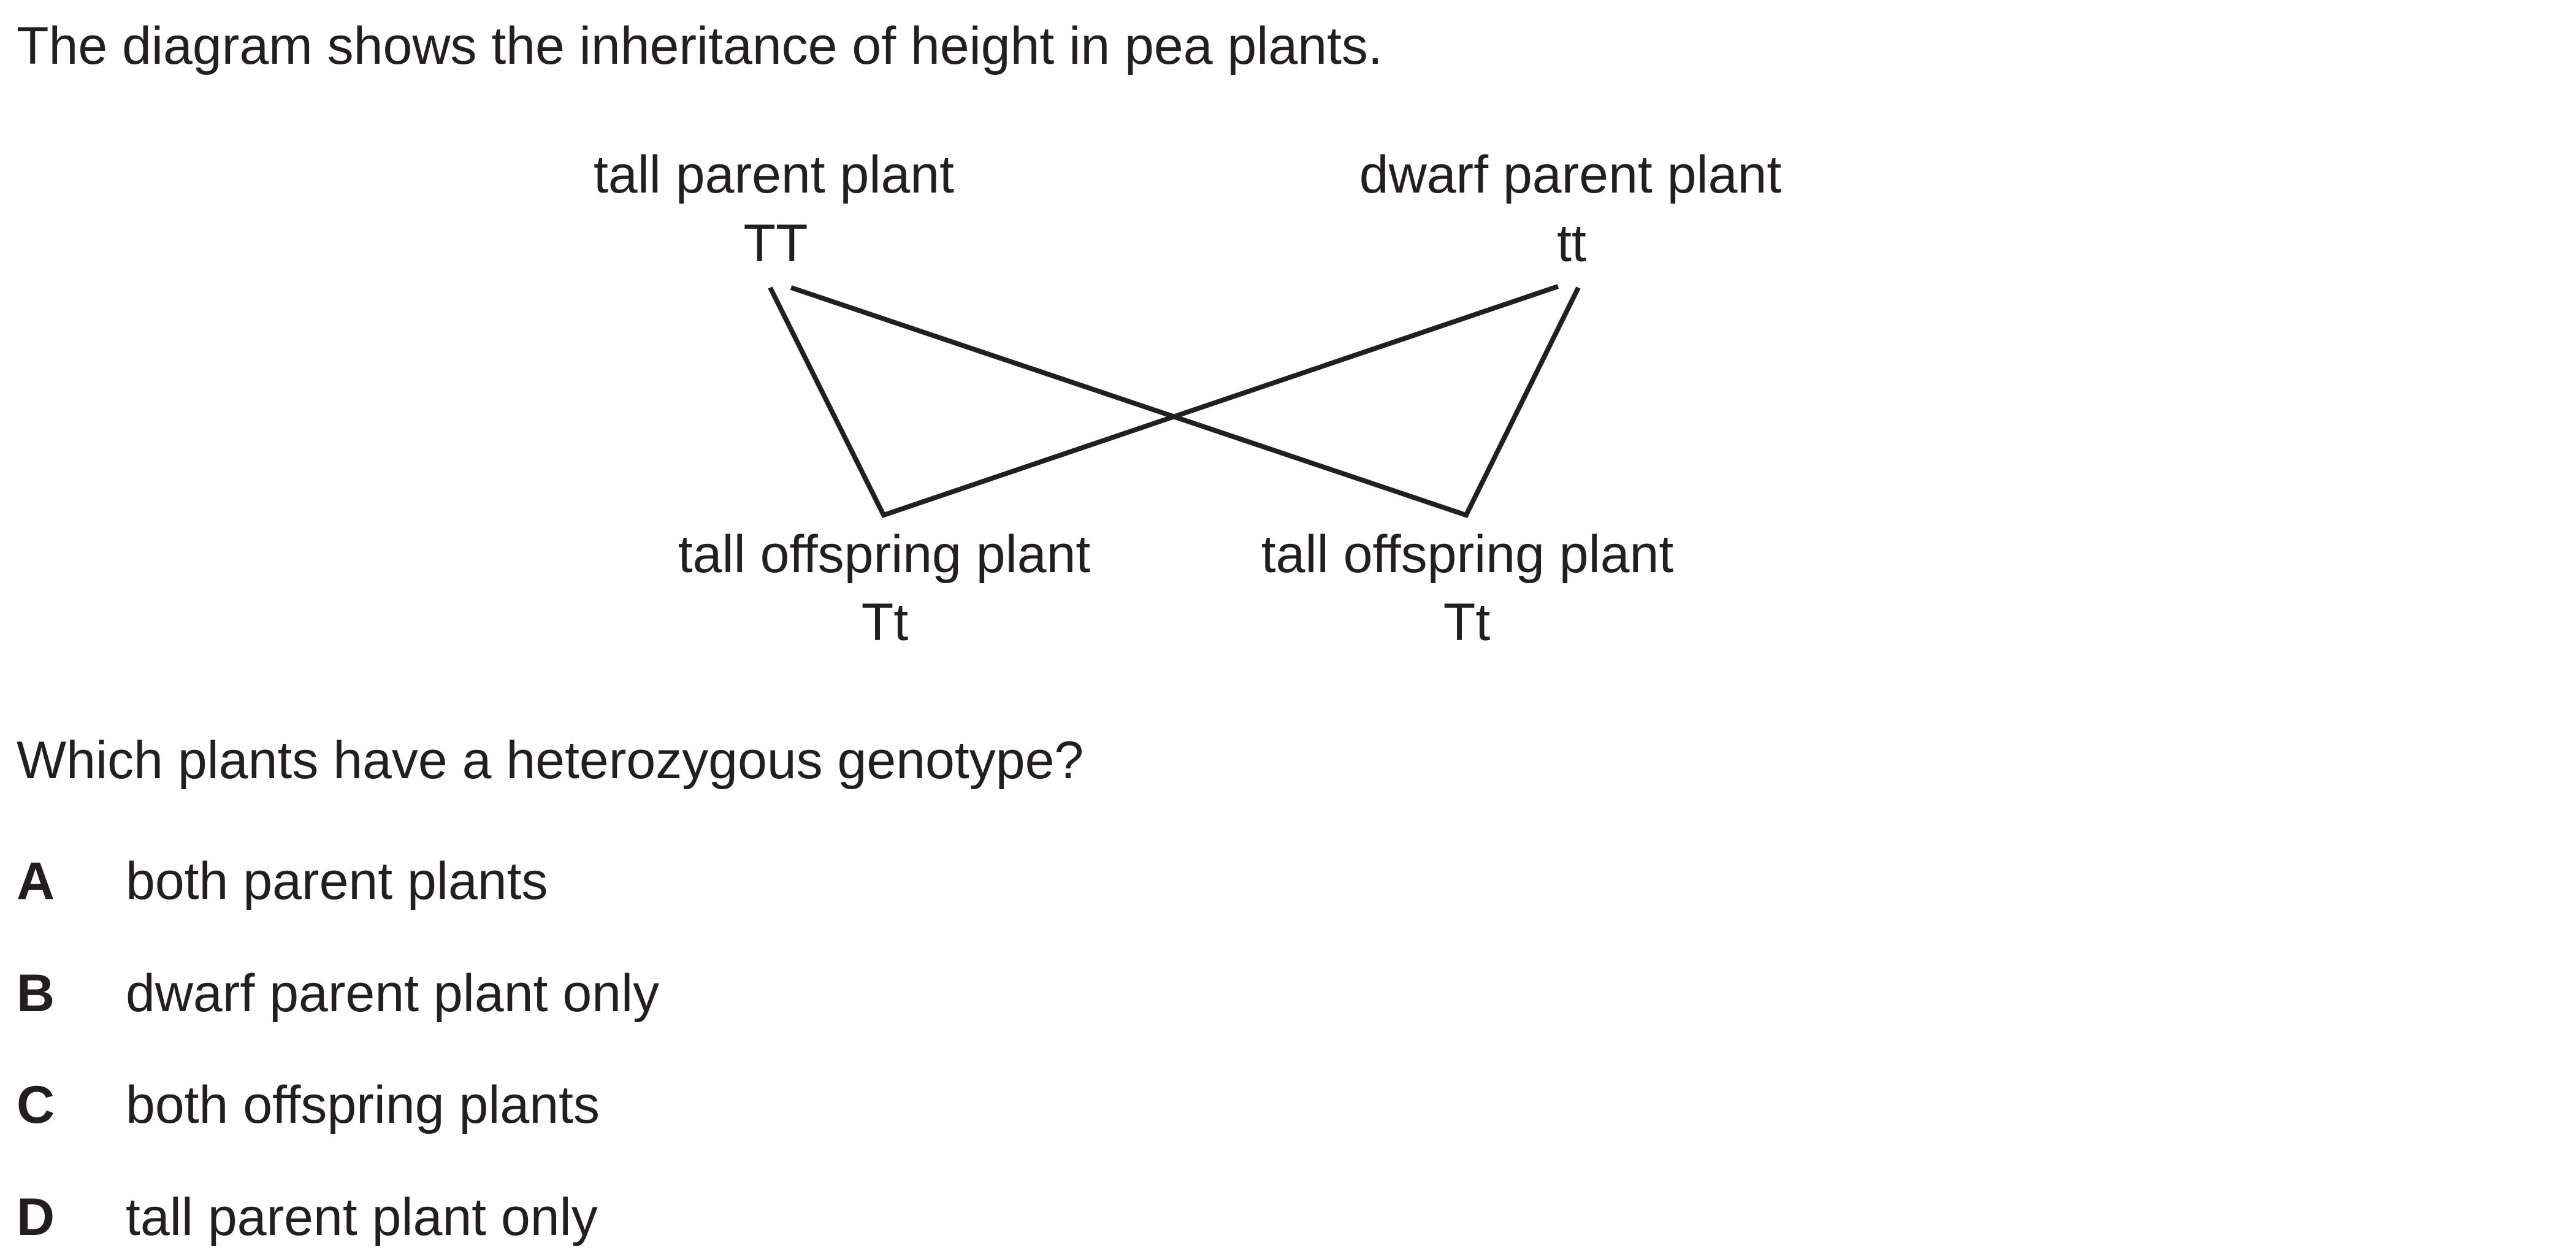 This screenshot has width=2576, height=1254. What do you see at coordinates (1571, 243) in the screenshot?
I see `parent-right-genotype: tt` at bounding box center [1571, 243].